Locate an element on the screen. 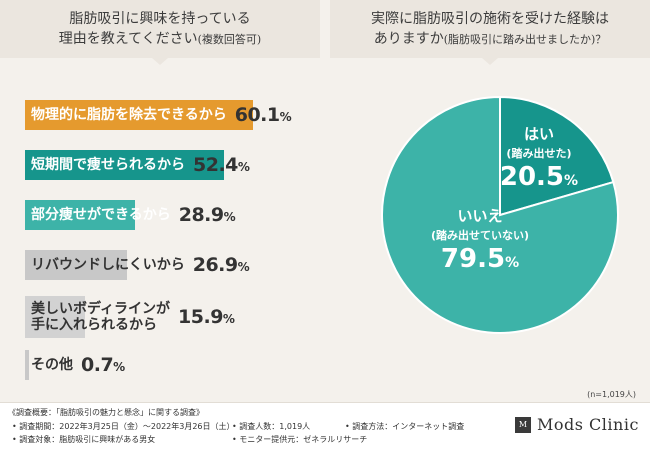 Image resolution: width=650 pixels, height=451 pixels. bar-value-number: 52.4 is located at coordinates (215, 165).